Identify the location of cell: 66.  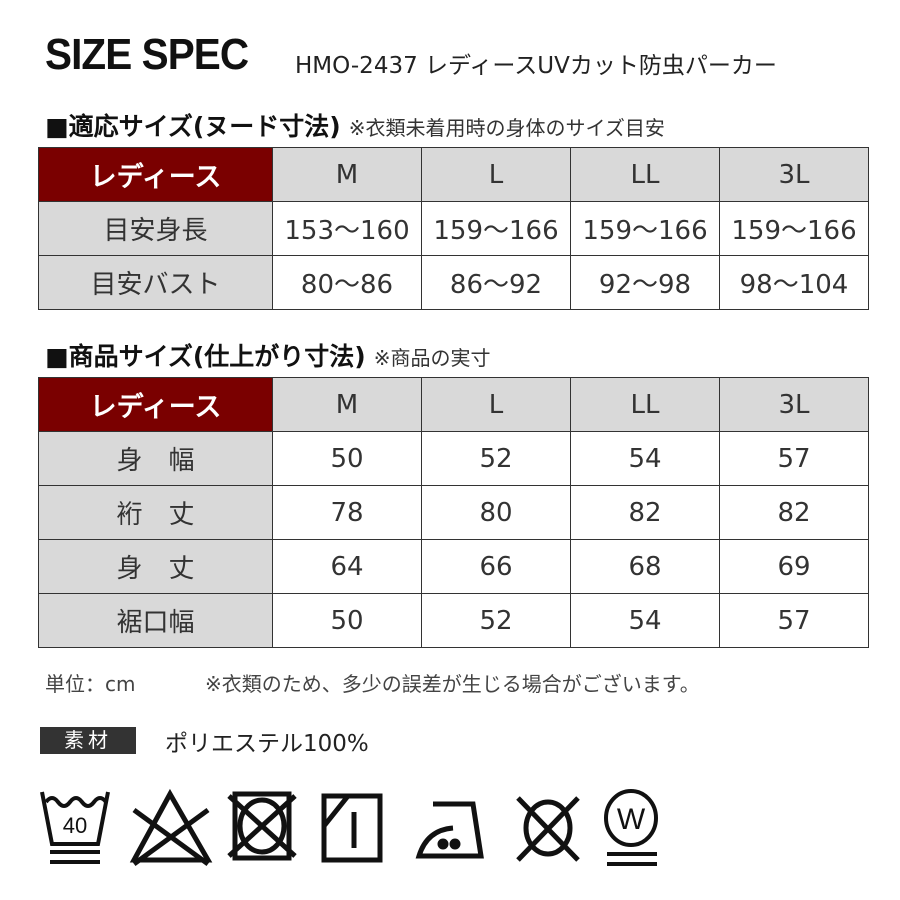
(496, 566).